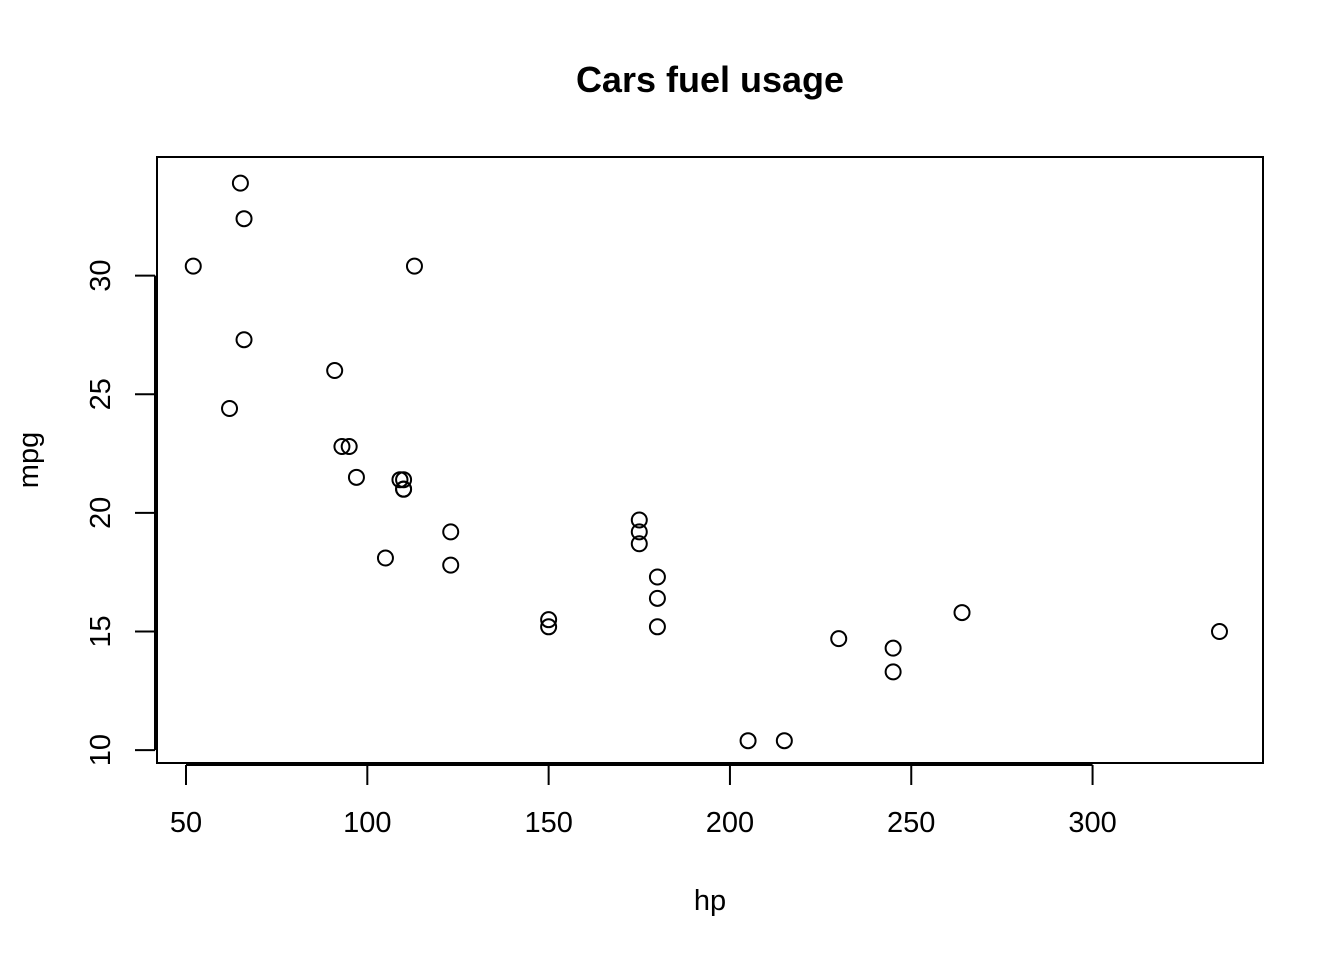 This screenshot has width=1344, height=960. Describe the element at coordinates (101, 750) in the screenshot. I see `y-tick-label: 10` at that location.